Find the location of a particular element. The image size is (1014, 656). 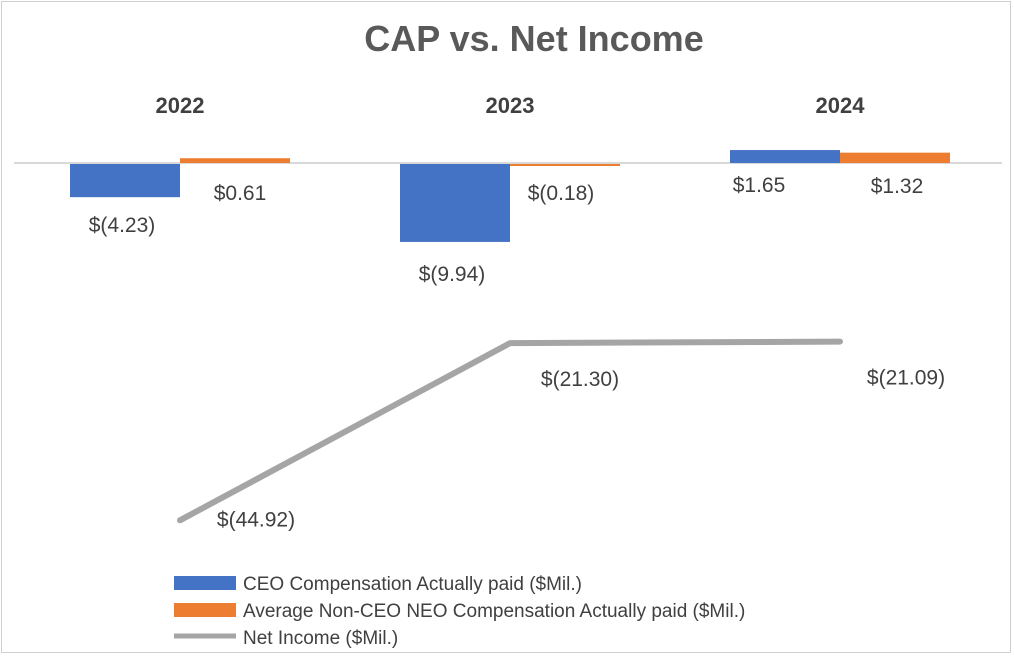

category-label-2023: 2023 is located at coordinates (510, 105).